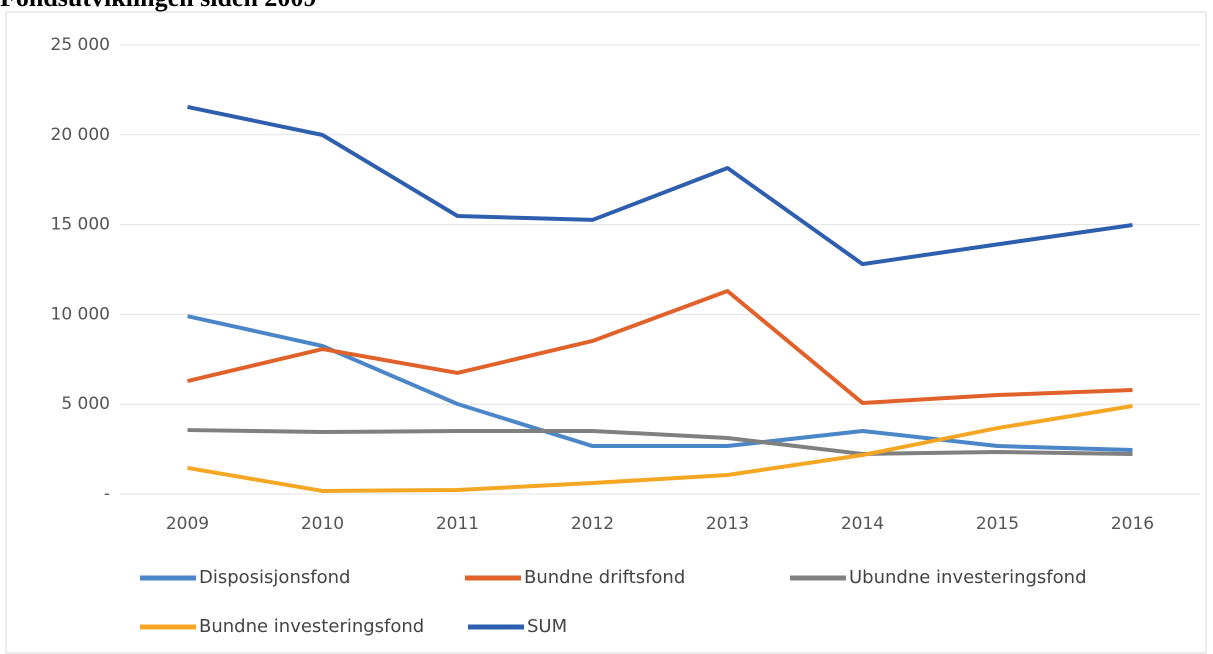 This screenshot has width=1213, height=654. What do you see at coordinates (592, 524) in the screenshot?
I see `x-tick-label: 2012` at bounding box center [592, 524].